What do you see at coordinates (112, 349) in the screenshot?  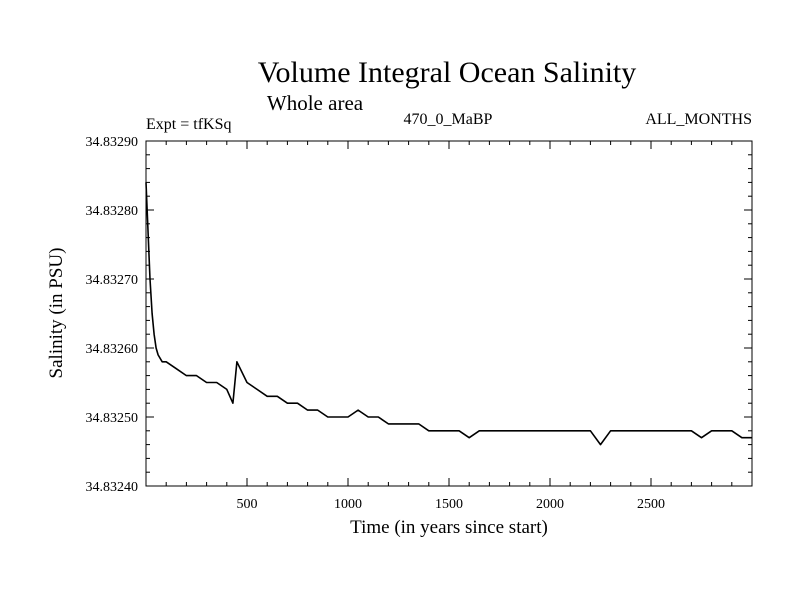 I see `y-tick-label: 34.83260` at bounding box center [112, 349].